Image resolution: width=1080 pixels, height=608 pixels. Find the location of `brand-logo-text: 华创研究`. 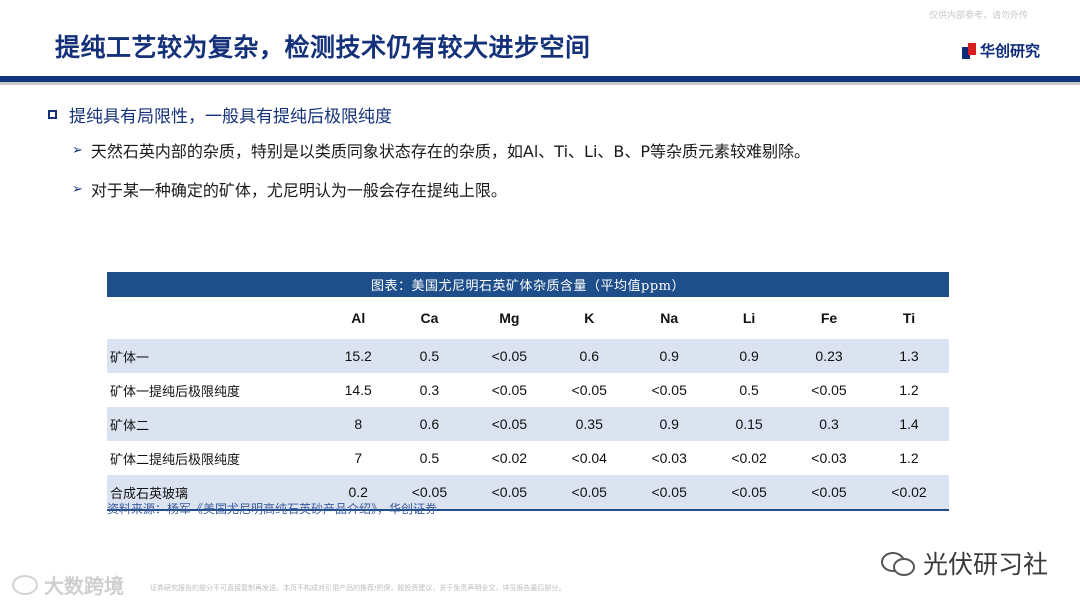

brand-logo-text: 华创研究 is located at coordinates (1009, 51).